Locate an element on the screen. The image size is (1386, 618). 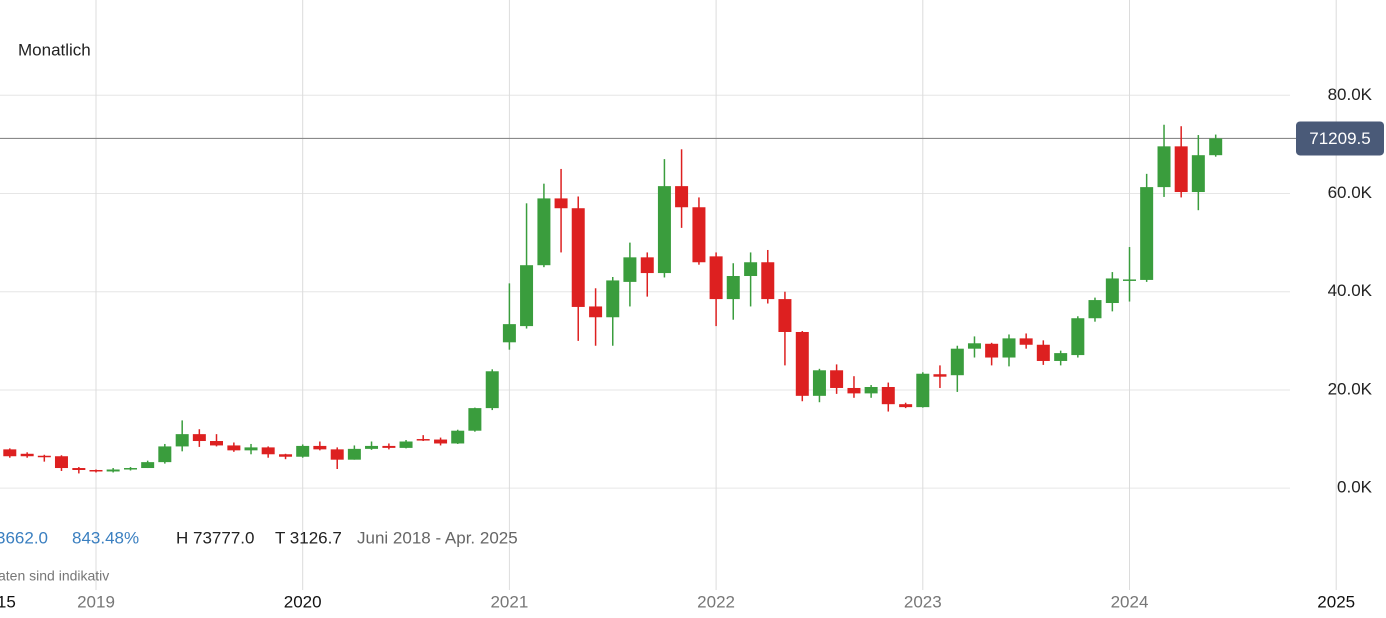
x-tick-label: 2024 is located at coordinates (1130, 601).